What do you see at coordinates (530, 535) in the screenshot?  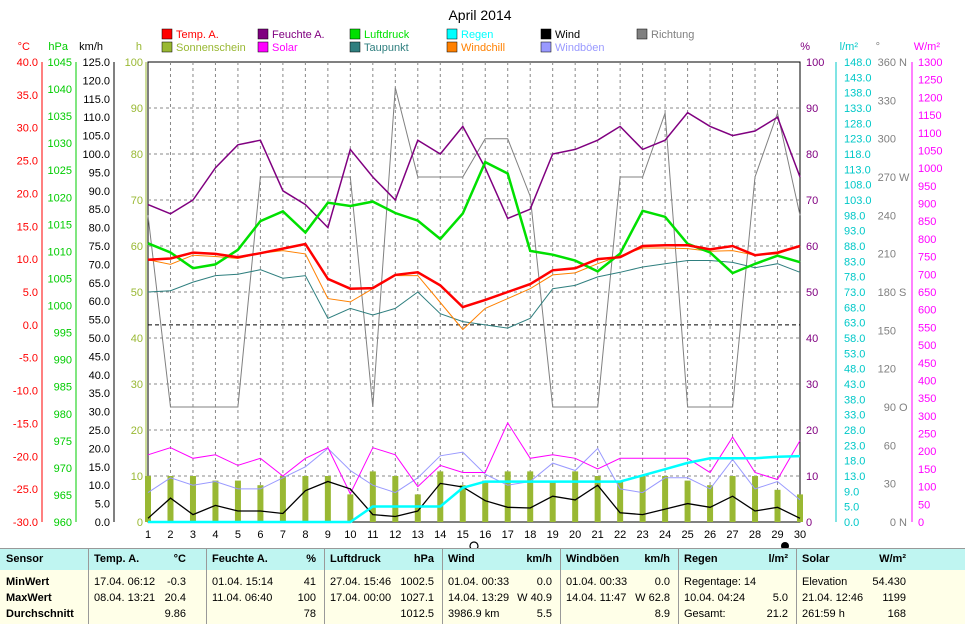 I see `x-tick-label: 18` at bounding box center [530, 535].